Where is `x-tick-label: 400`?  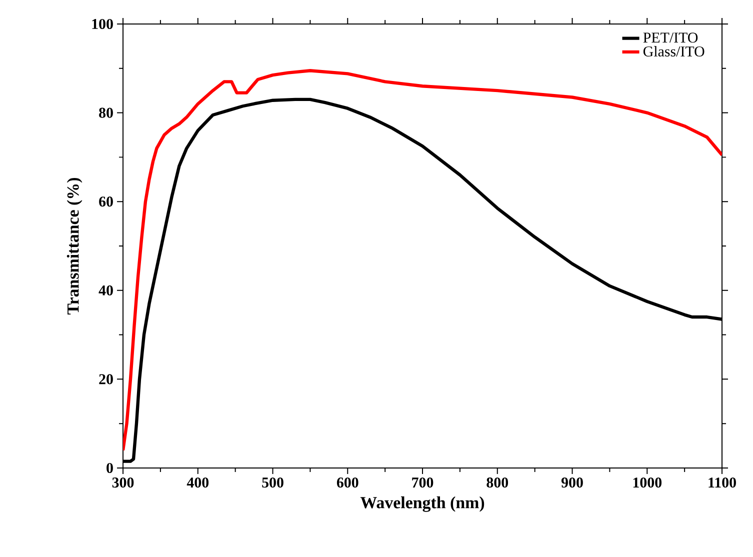 x-tick-label: 400 is located at coordinates (197, 483).